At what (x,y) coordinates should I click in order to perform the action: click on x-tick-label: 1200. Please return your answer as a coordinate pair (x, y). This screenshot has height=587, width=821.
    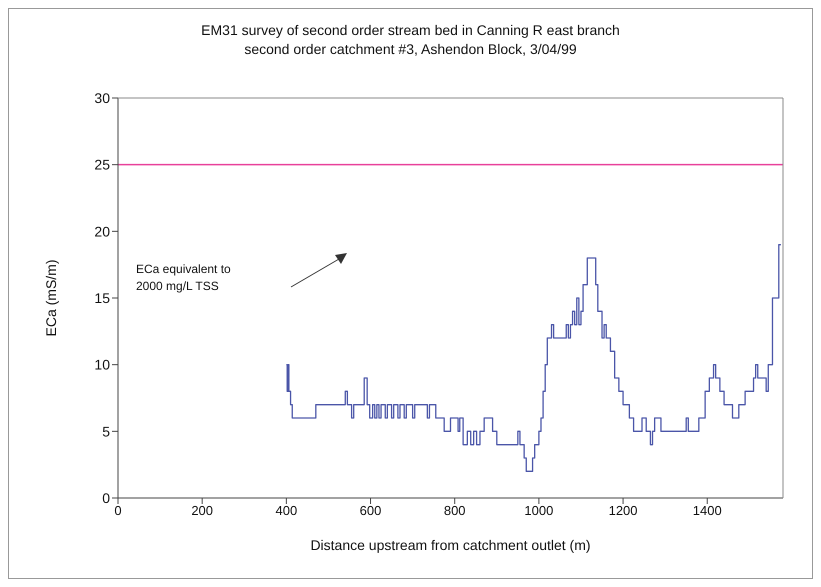
    Looking at the image, I should click on (623, 510).